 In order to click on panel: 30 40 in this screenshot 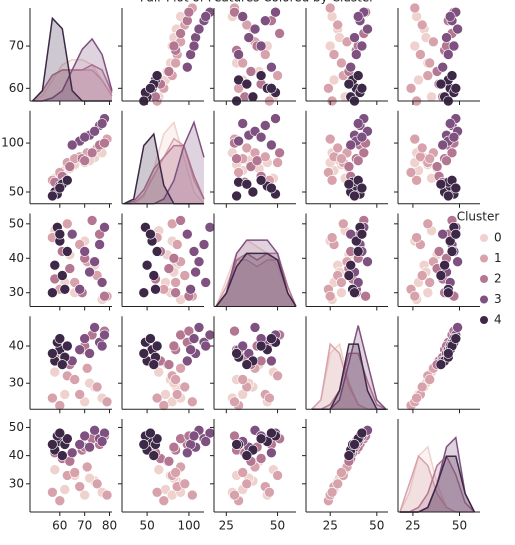, I will do `click(61, 365)`.